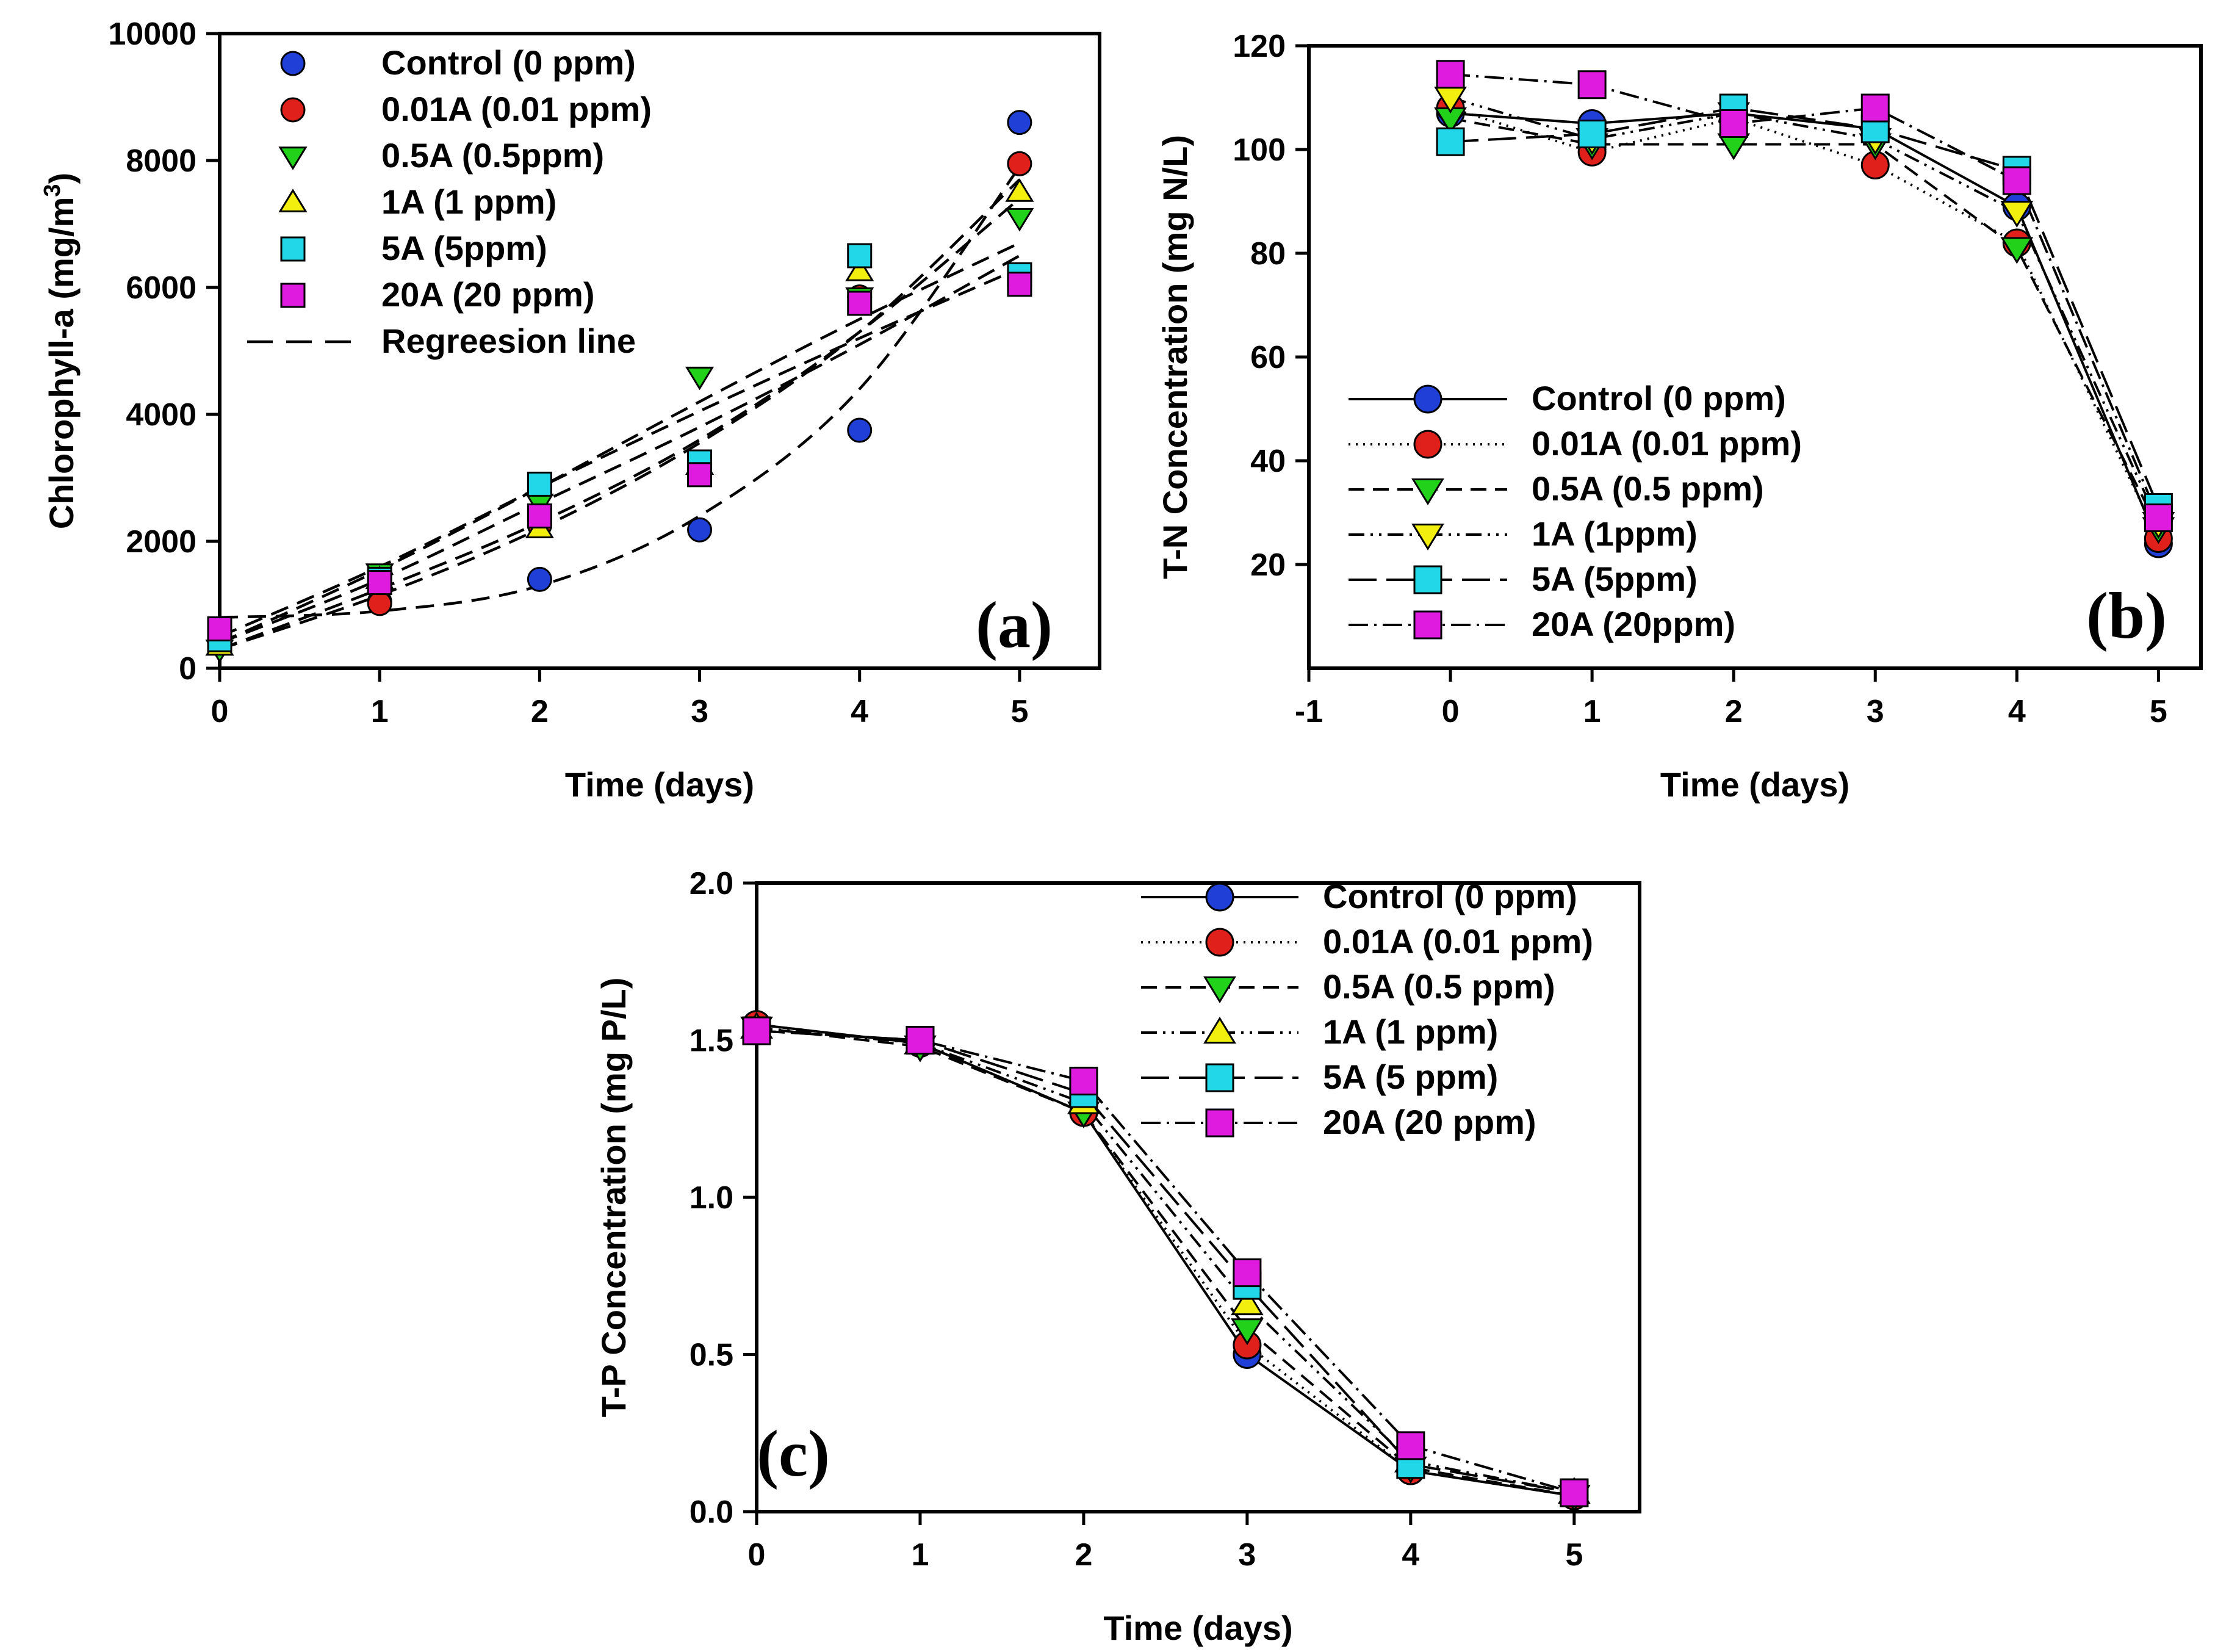  What do you see at coordinates (1268, 357) in the screenshot?
I see `y-tick-label: 60` at bounding box center [1268, 357].